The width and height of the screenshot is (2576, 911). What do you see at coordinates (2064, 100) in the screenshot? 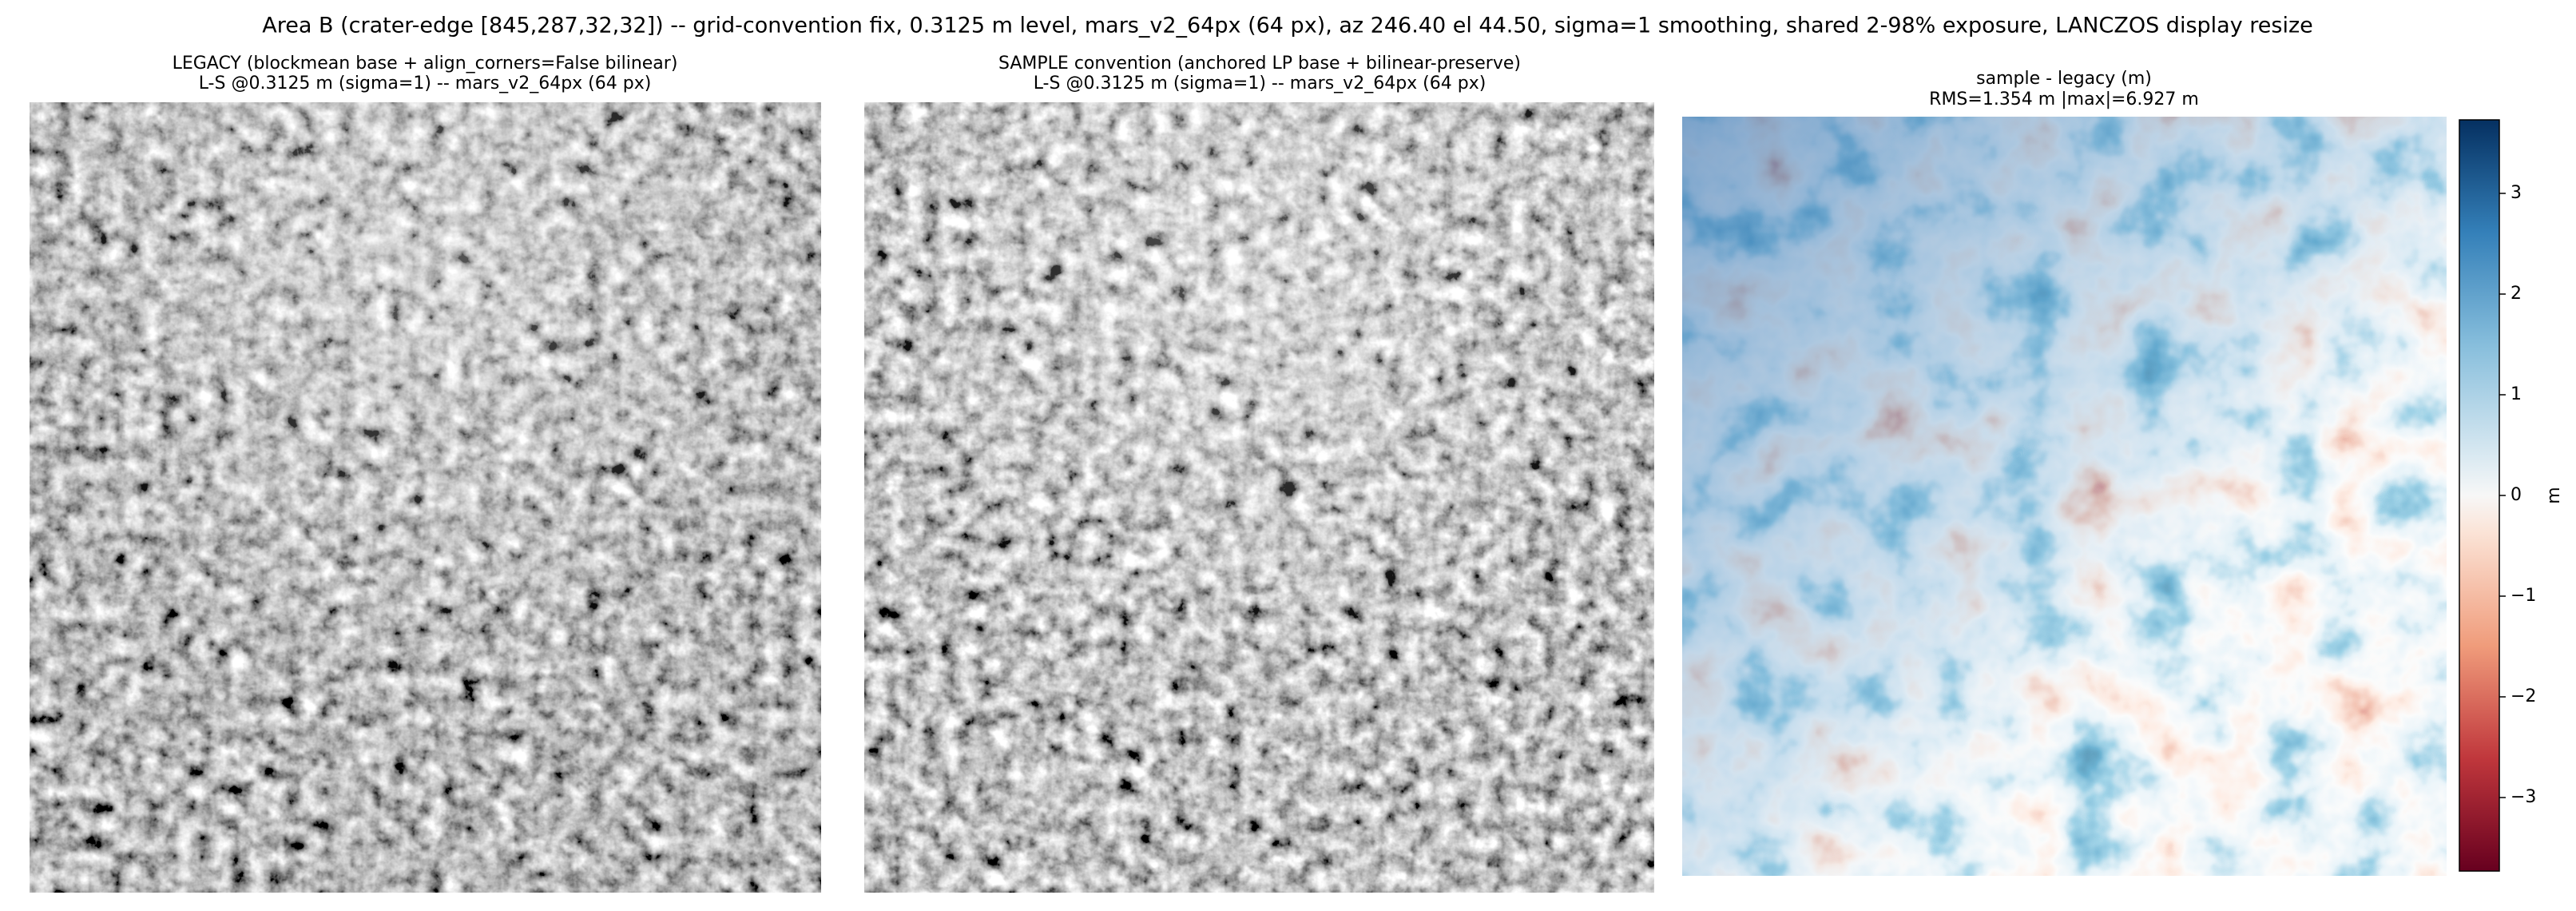
I see `panel-title: RMS=1.354 m |max|=6.927 m` at bounding box center [2064, 100].